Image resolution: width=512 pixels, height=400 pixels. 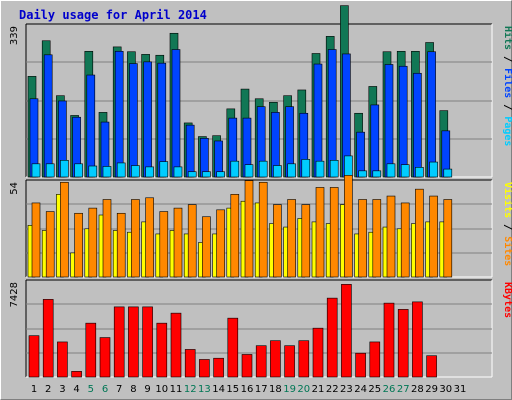 What do you see at coordinates (431, 389) in the screenshot?
I see `day-label: 29` at bounding box center [431, 389].